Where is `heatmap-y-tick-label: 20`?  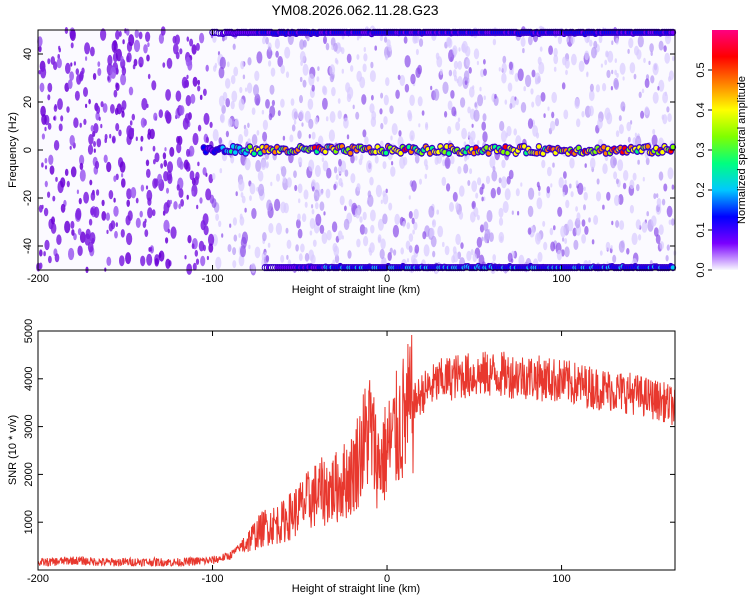 heatmap-y-tick-label: 20 is located at coordinates (28, 102).